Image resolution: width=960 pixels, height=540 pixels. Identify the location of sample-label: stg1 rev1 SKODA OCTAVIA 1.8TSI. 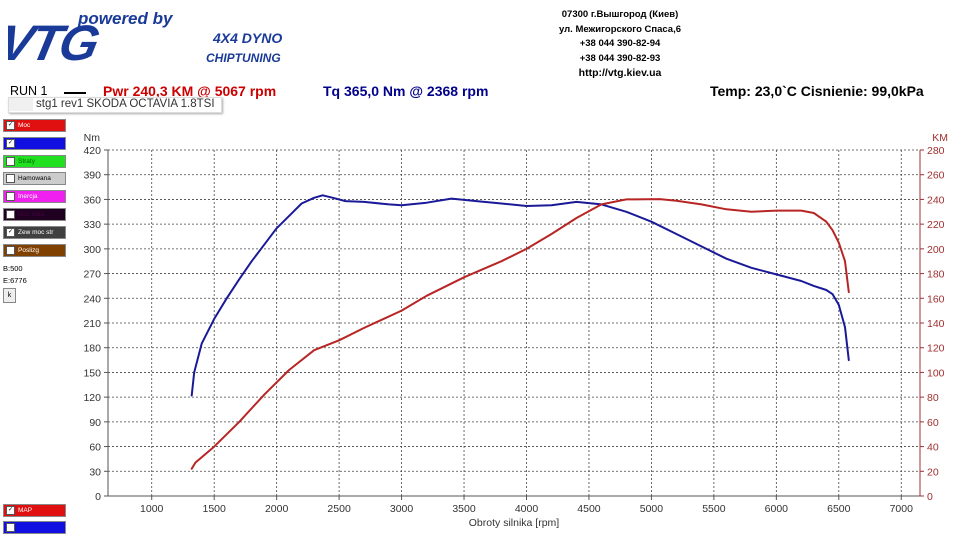
(115, 105).